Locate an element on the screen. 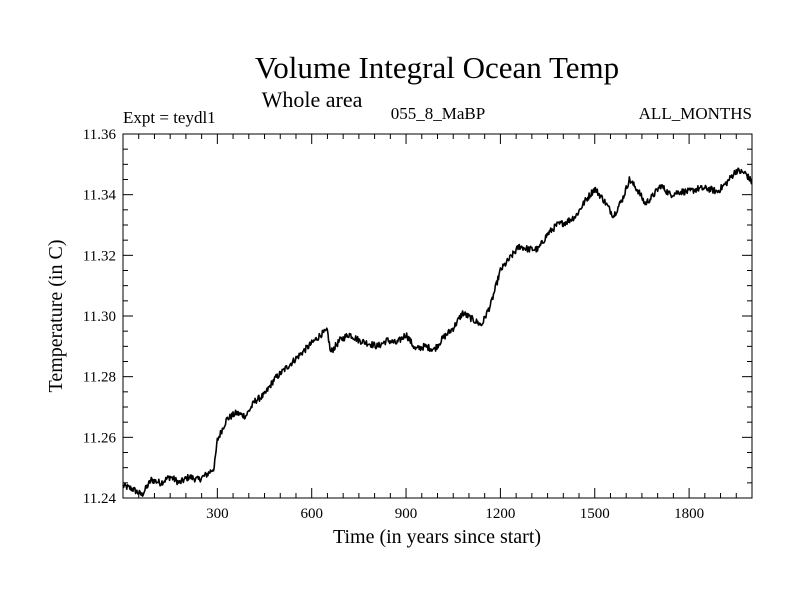  months-label: ALL_MONTHS is located at coordinates (695, 113).